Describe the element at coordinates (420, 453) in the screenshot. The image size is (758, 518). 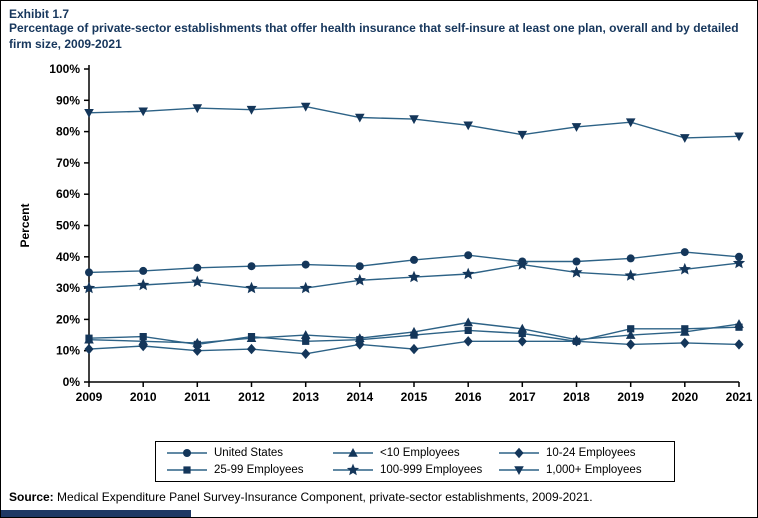
I see `legend-label: <10 Employees` at that location.